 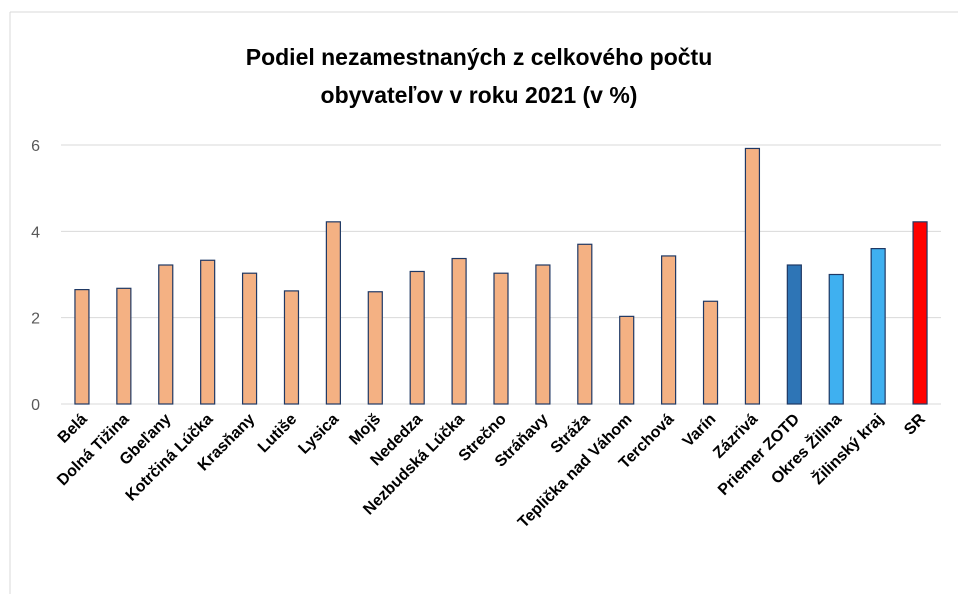 I want to click on y-tick-label: 2, so click(x=35, y=319).